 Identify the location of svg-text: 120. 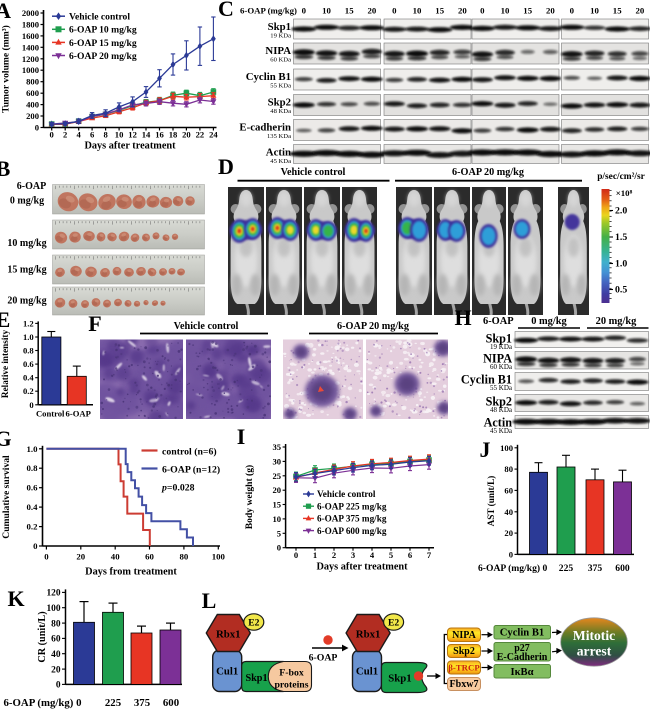
(53, 594).